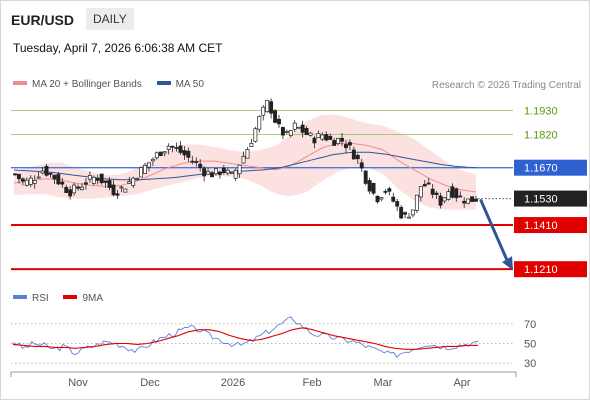 The width and height of the screenshot is (590, 400). Describe the element at coordinates (189, 84) in the screenshot. I see `legend-label-ma50: MA 50` at that location.